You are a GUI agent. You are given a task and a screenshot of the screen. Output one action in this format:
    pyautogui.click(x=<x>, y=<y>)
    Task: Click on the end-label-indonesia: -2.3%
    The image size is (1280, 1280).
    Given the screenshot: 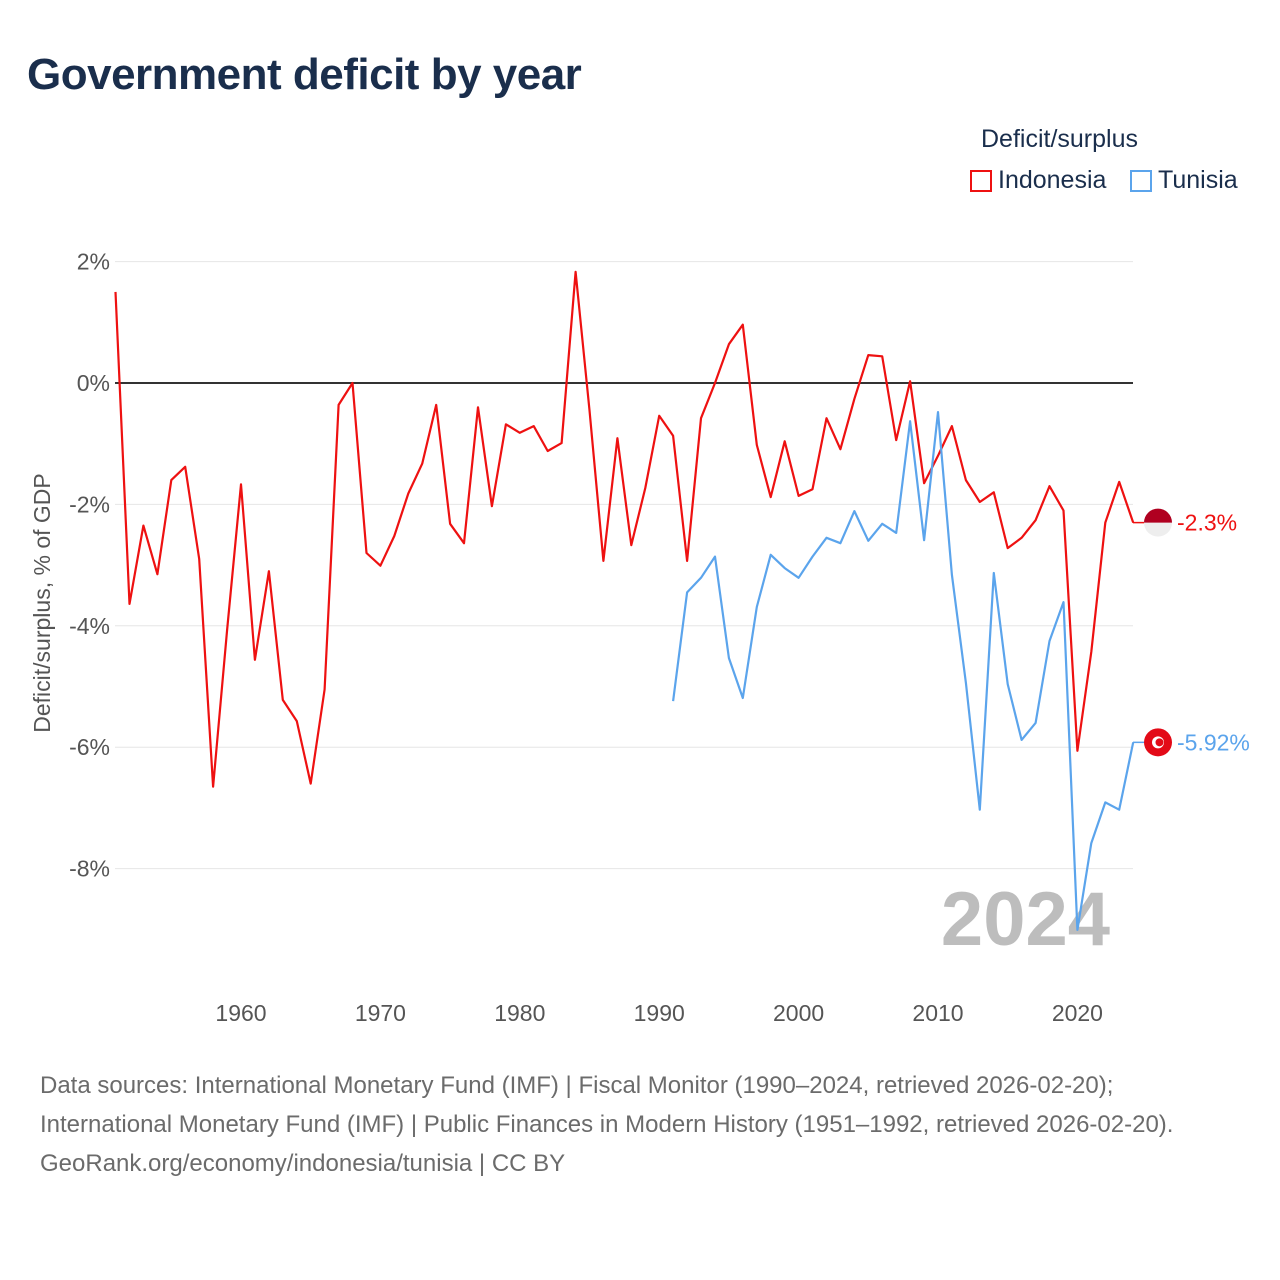 What is the action you would take?
    pyautogui.click(x=1207, y=523)
    